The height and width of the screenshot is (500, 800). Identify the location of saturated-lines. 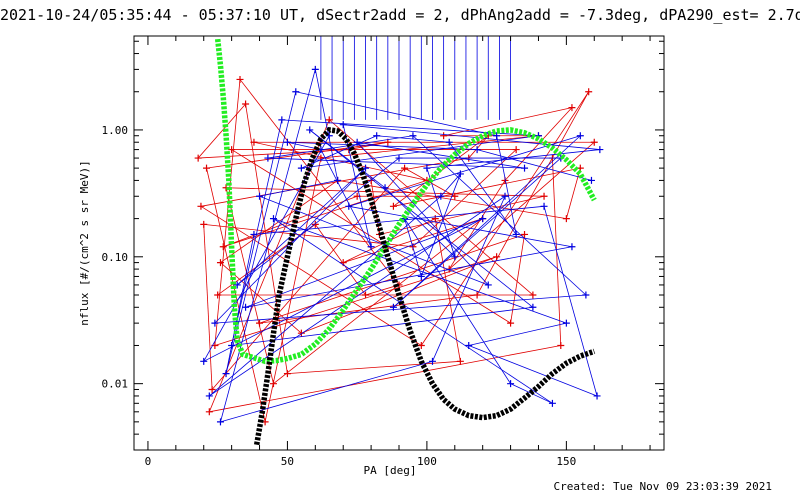
(415, 78).